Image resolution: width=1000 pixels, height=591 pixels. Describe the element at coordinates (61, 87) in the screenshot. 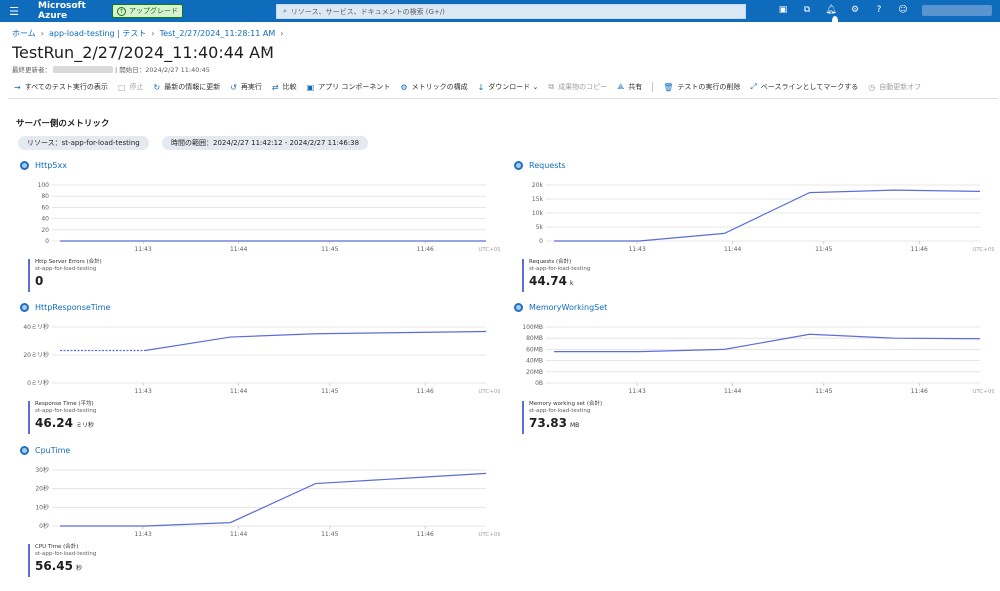

I see `toolbar-arrow-right-button: → すべてのテスト実行の表示` at that location.